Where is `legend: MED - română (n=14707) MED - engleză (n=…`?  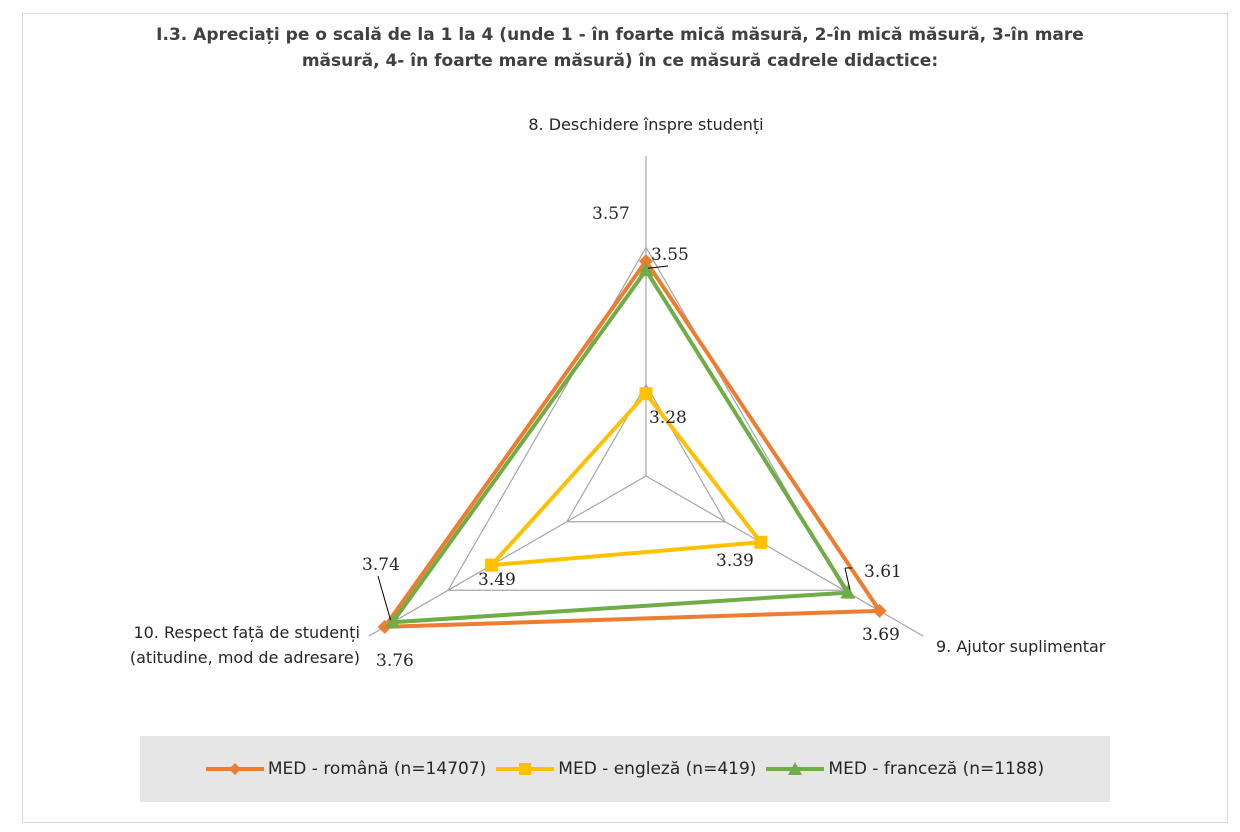
legend: MED - română (n=14707) MED - engleză (n=… is located at coordinates (625, 769).